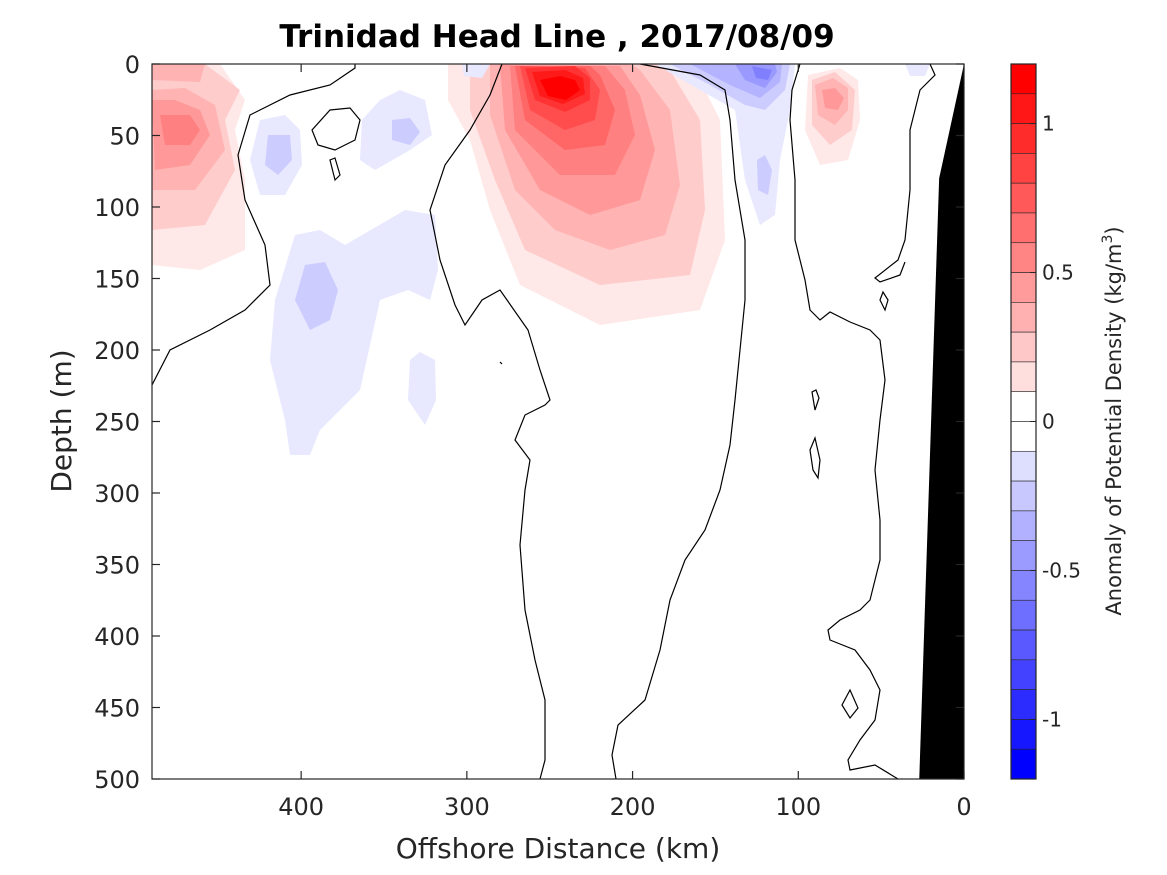 The width and height of the screenshot is (1167, 875). Describe the element at coordinates (117, 780) in the screenshot. I see `y-tick-label: 500` at that location.